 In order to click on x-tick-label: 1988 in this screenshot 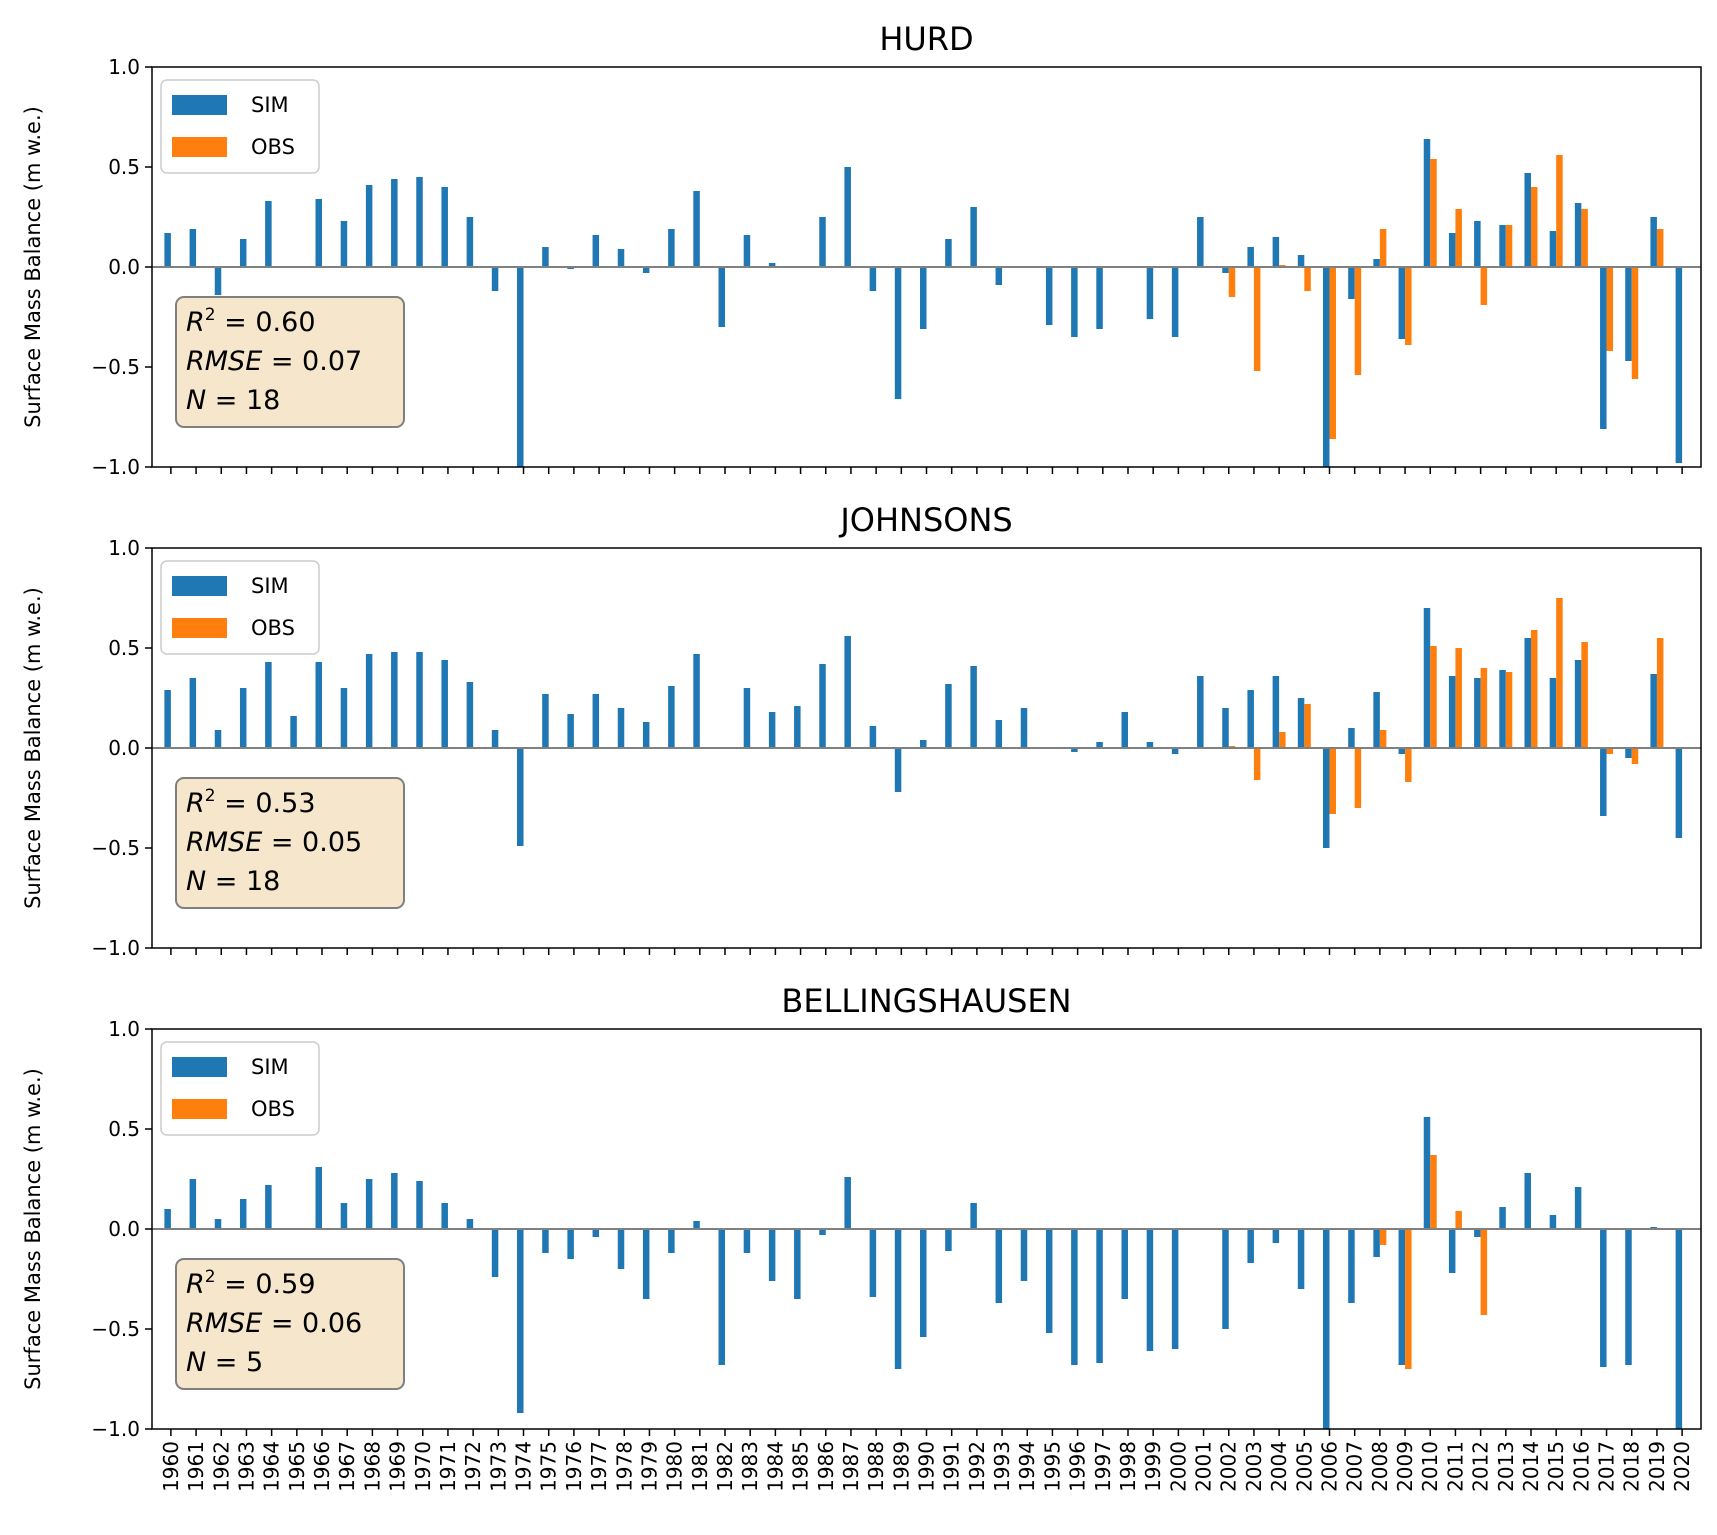, I will do `click(876, 1466)`.